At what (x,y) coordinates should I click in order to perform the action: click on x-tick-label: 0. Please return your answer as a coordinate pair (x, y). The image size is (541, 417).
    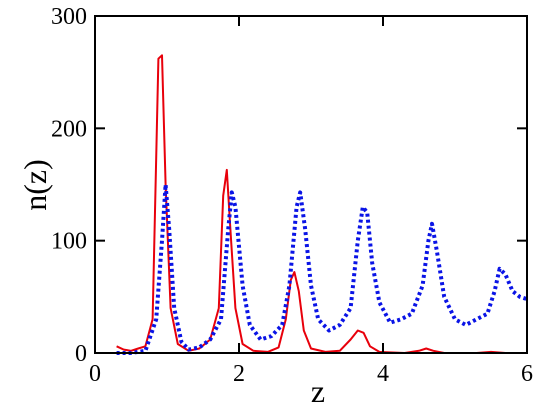
    Looking at the image, I should click on (95, 374).